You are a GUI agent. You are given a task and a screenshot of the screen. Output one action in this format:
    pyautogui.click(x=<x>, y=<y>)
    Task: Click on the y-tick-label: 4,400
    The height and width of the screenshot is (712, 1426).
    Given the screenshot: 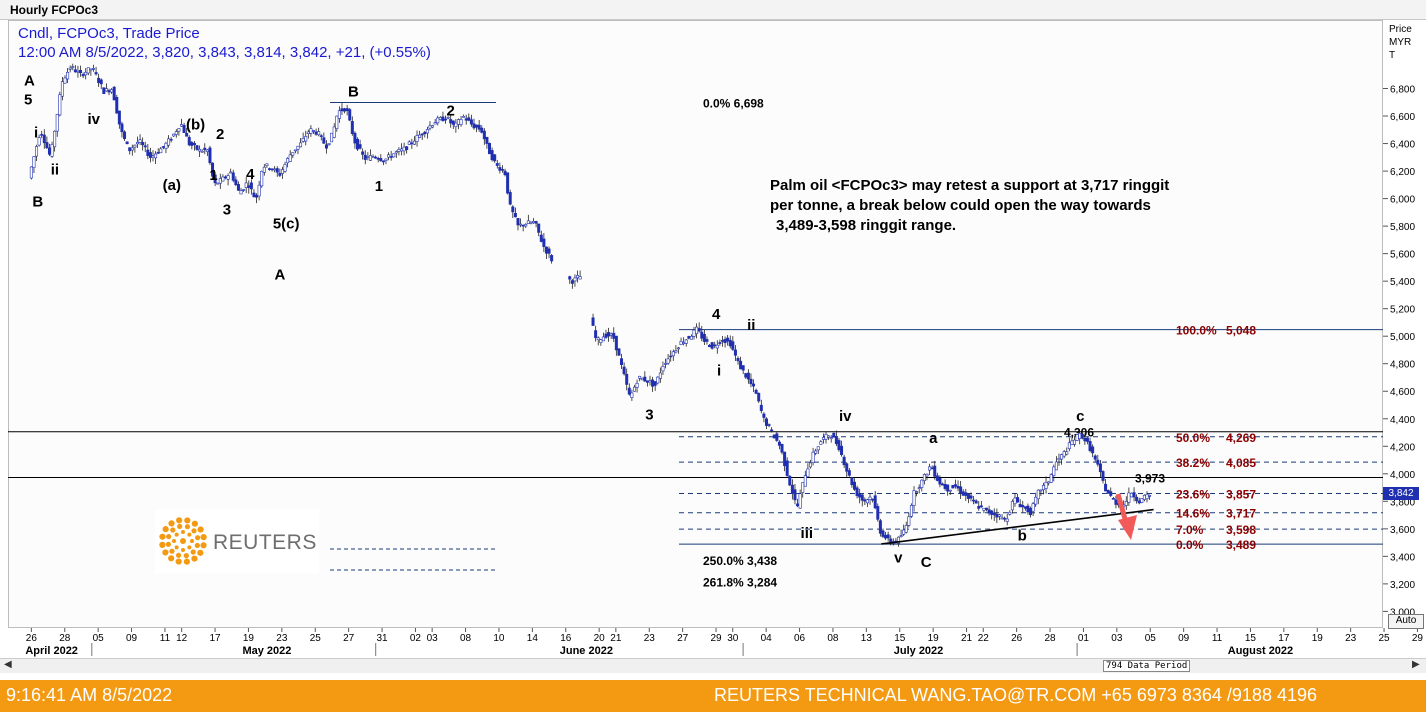 What is the action you would take?
    pyautogui.click(x=1402, y=420)
    